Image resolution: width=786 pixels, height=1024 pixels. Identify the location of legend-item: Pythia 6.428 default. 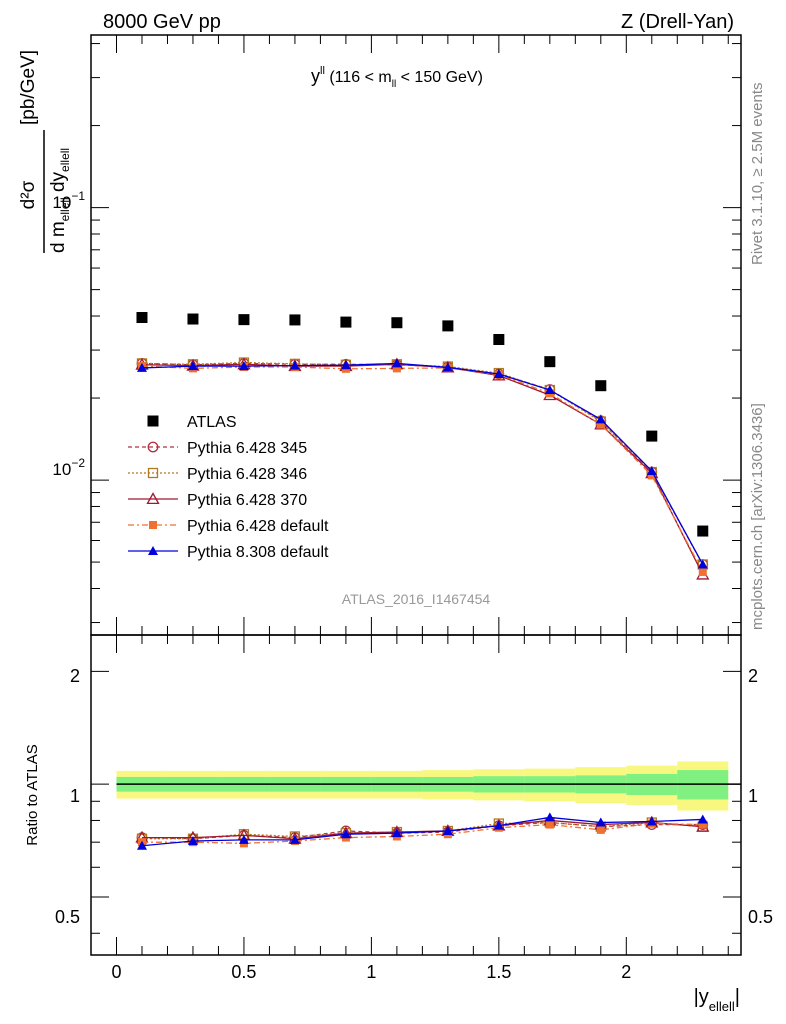
(228, 526).